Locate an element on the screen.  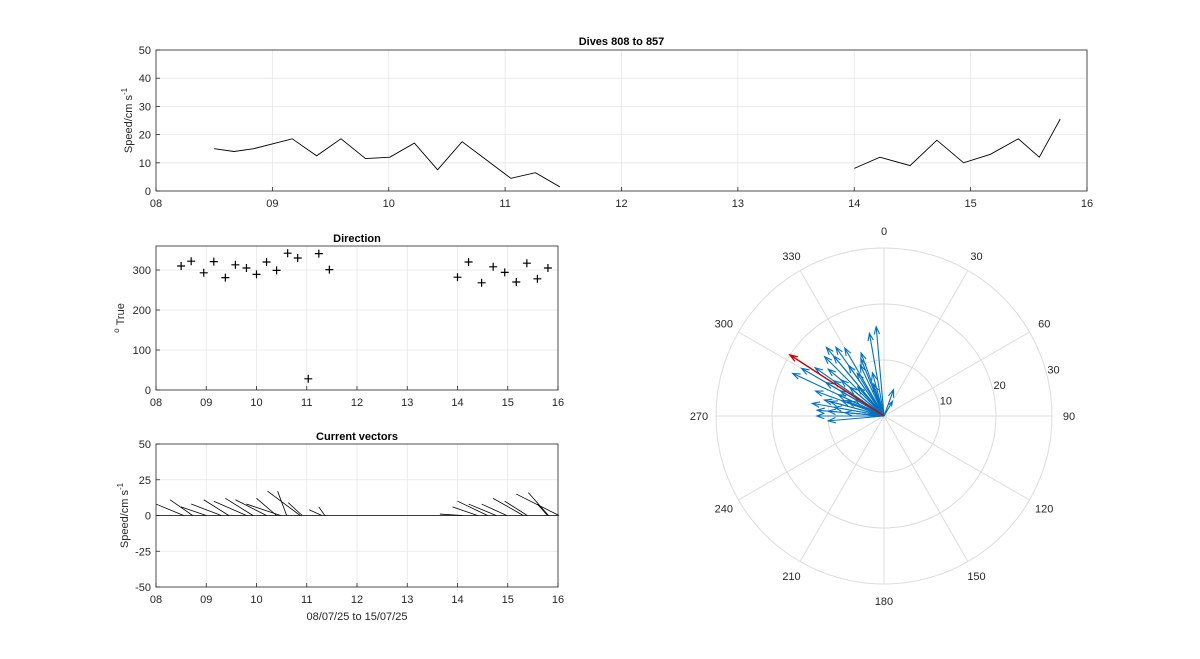
polar-angle-label: 240 is located at coordinates (724, 510).